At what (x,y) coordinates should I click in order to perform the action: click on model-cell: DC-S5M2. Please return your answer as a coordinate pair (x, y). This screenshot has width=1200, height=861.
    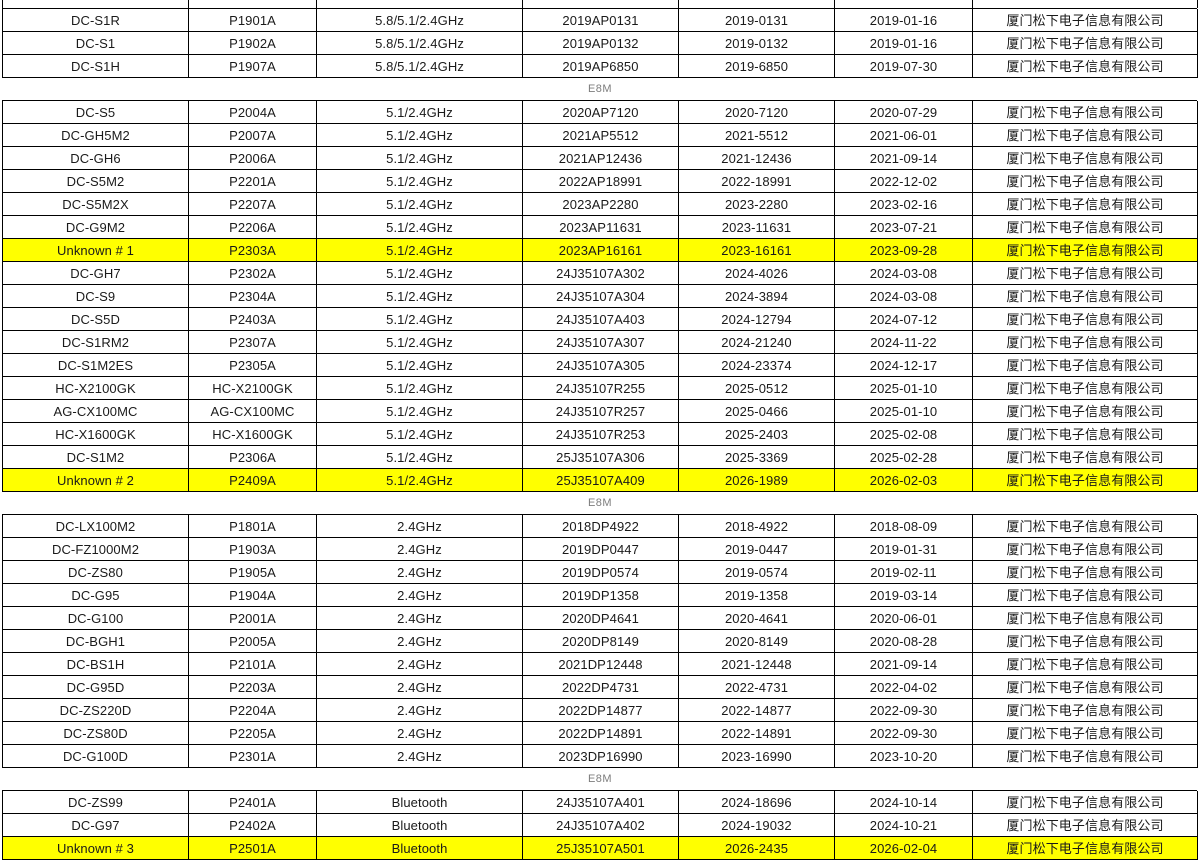
    Looking at the image, I should click on (96, 181).